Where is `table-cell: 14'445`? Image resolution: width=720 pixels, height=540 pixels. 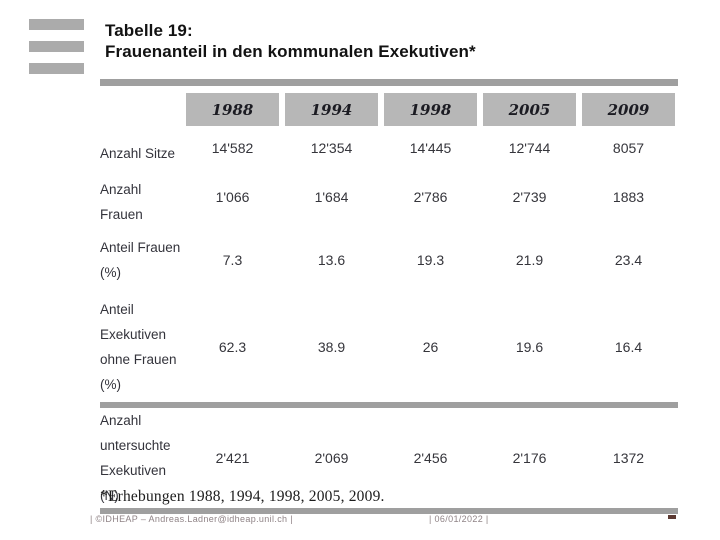 table-cell: 14'445 is located at coordinates (430, 148).